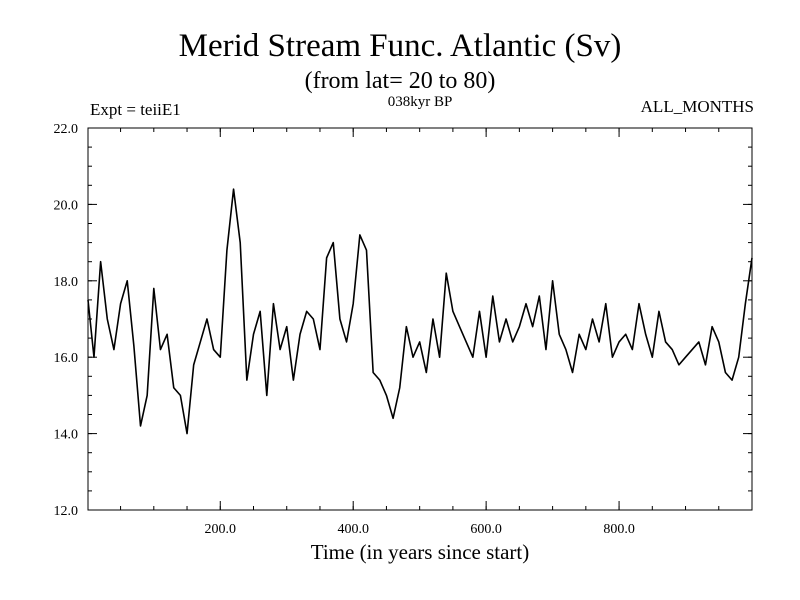 Image resolution: width=800 pixels, height=600 pixels. I want to click on x-tick-label: 400.0, so click(353, 529).